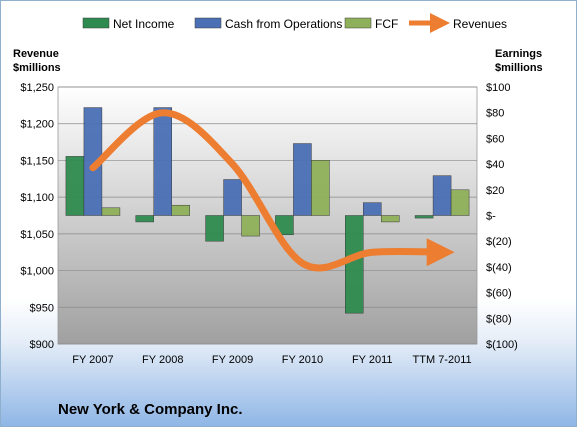 The height and width of the screenshot is (427, 577). What do you see at coordinates (37, 198) in the screenshot?
I see `left-tick-label: $1,100` at bounding box center [37, 198].